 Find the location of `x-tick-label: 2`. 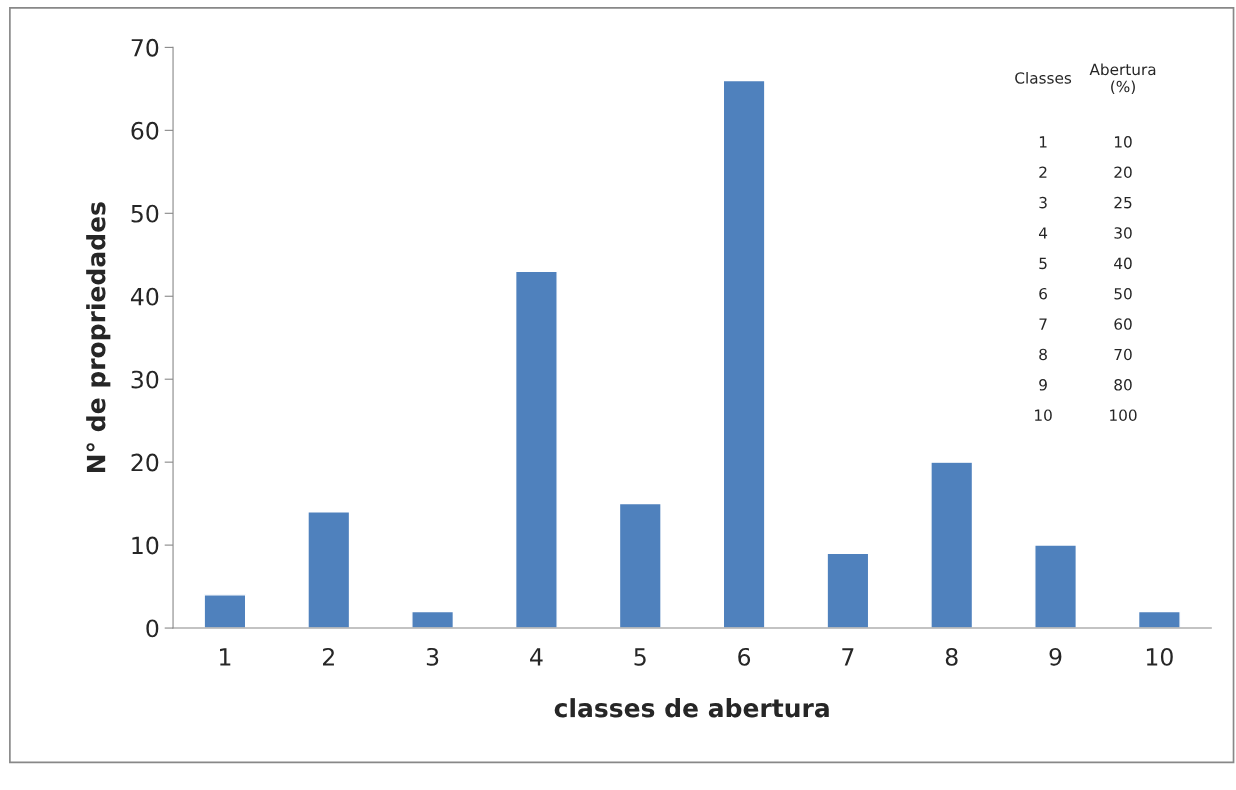

x-tick-label: 2 is located at coordinates (328, 656).